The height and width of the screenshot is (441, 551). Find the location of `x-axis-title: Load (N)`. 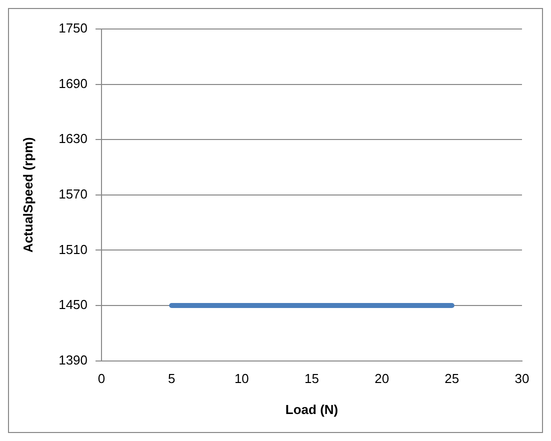

x-axis-title: Load (N) is located at coordinates (311, 409).